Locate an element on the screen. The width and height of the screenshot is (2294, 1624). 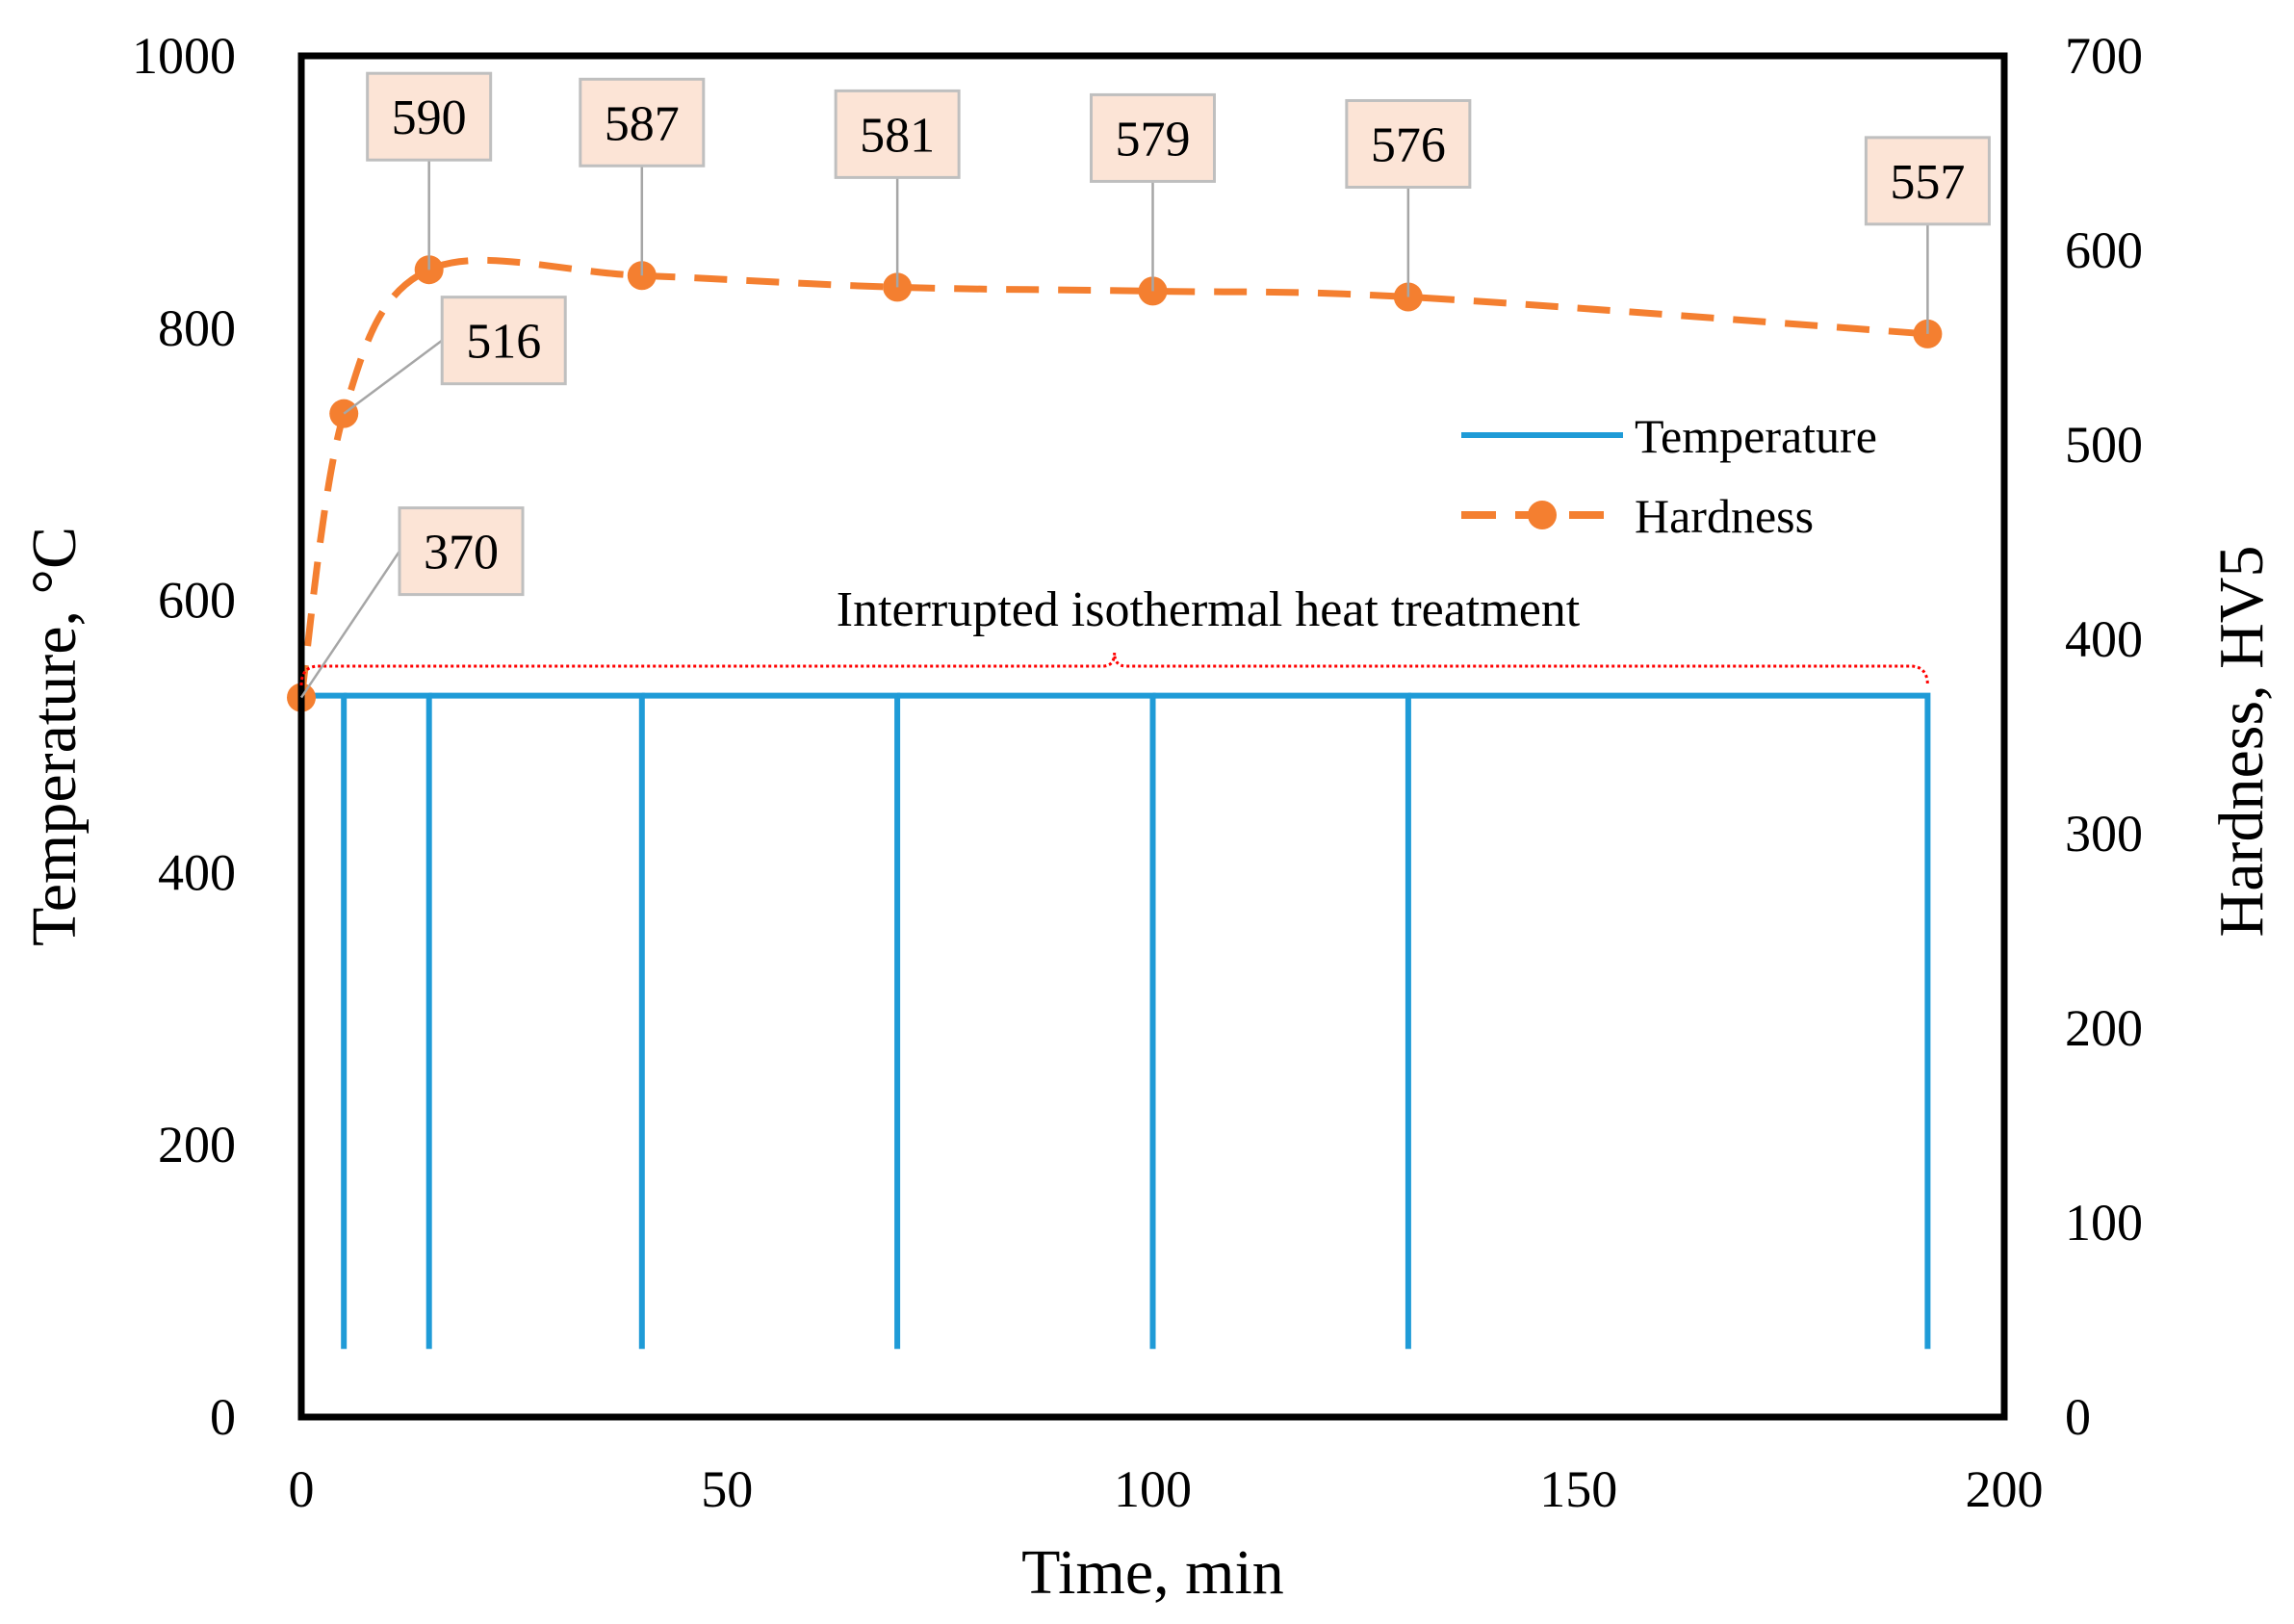
data-label: 579 is located at coordinates (1153, 139).